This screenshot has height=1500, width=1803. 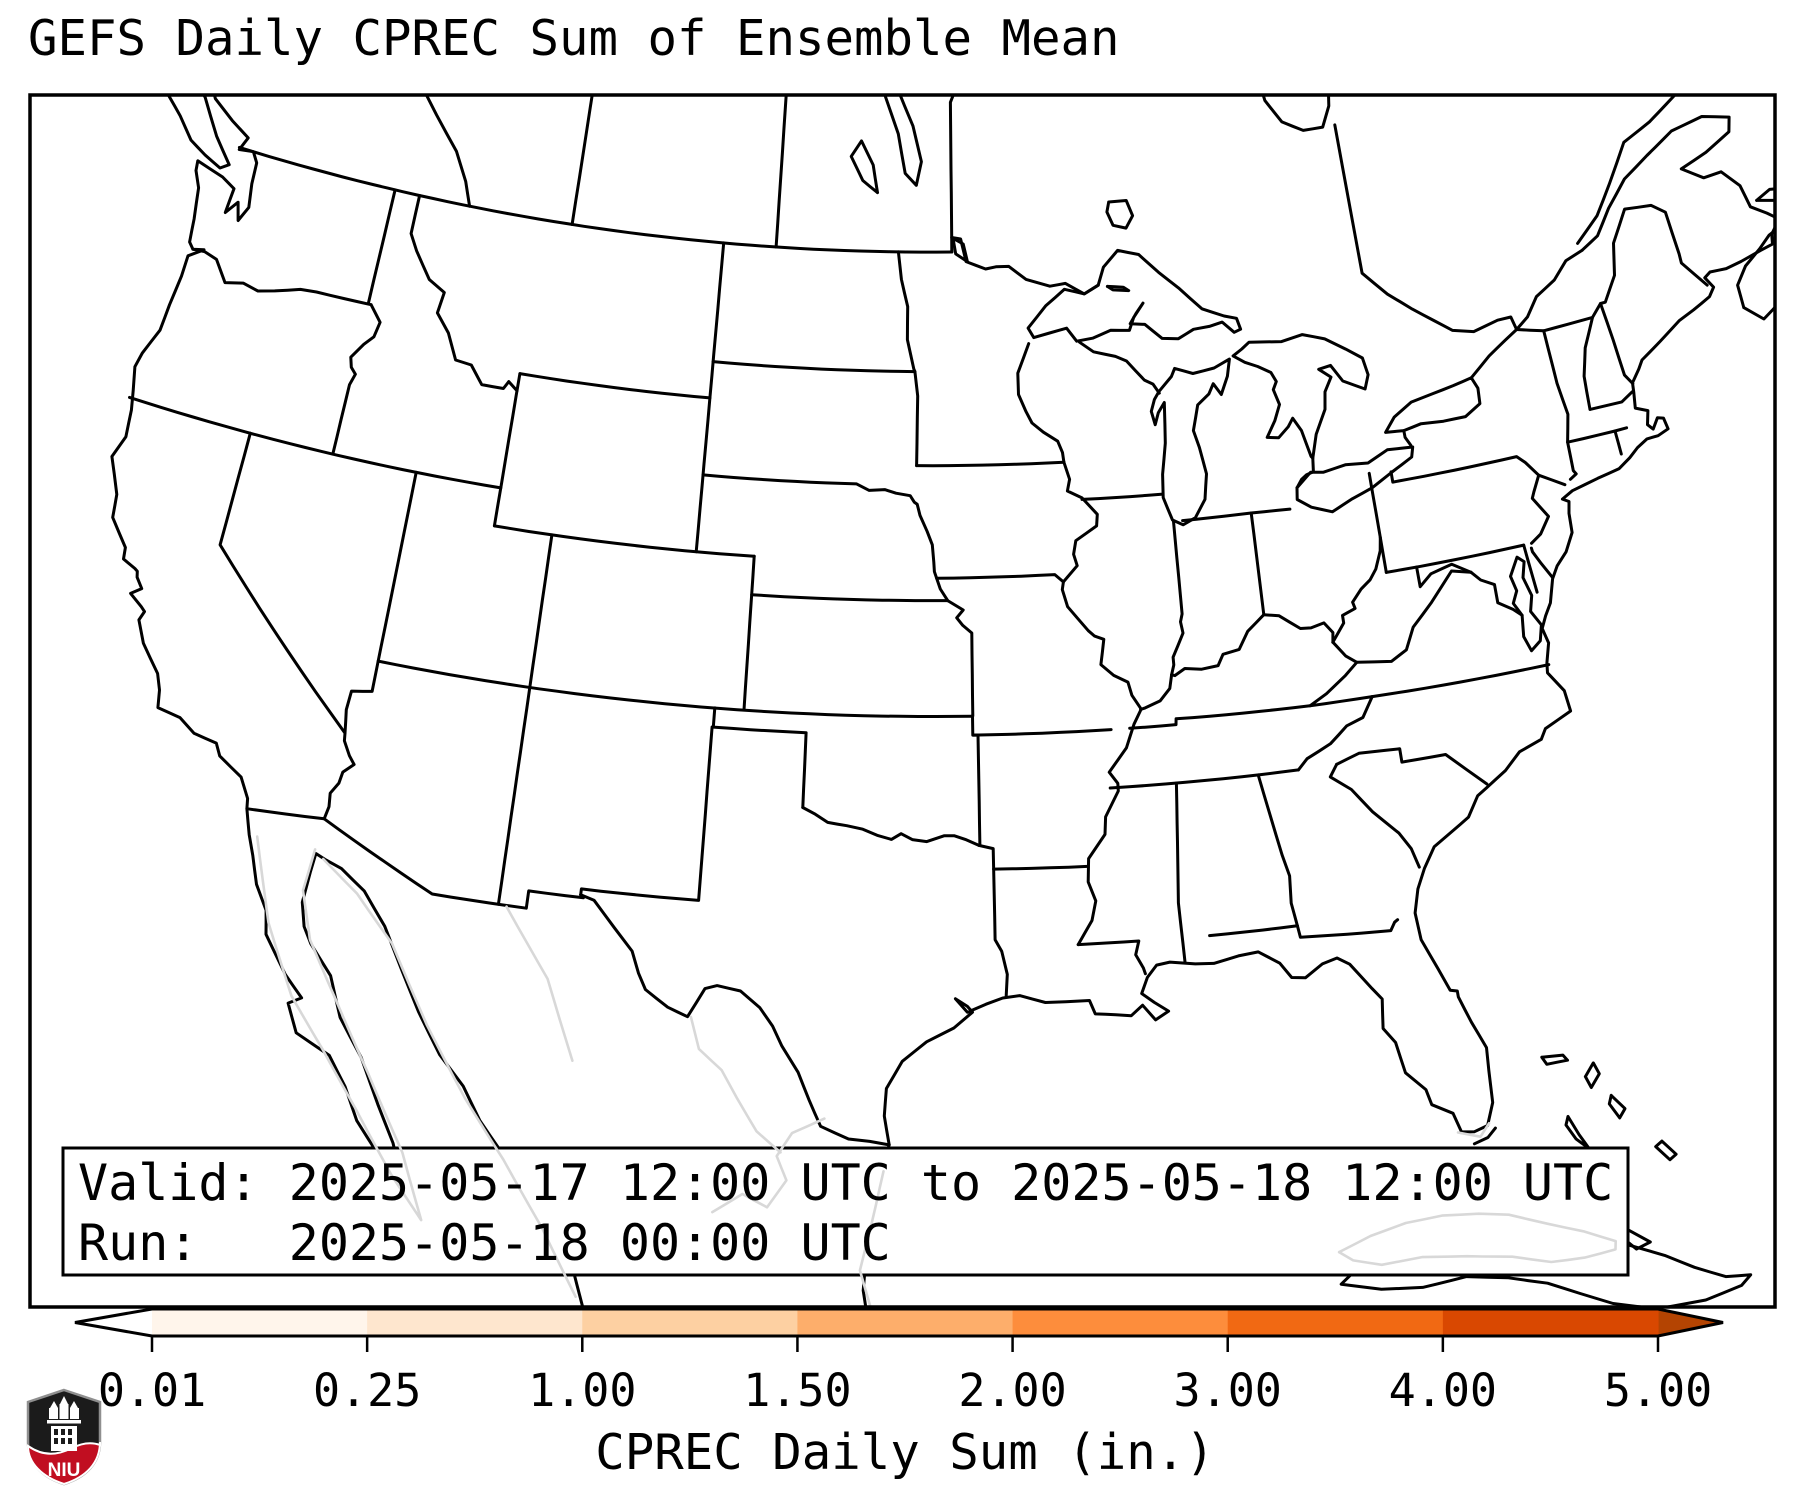 I want to click on colorbar-tick-label: 1.50, so click(x=797, y=1390).